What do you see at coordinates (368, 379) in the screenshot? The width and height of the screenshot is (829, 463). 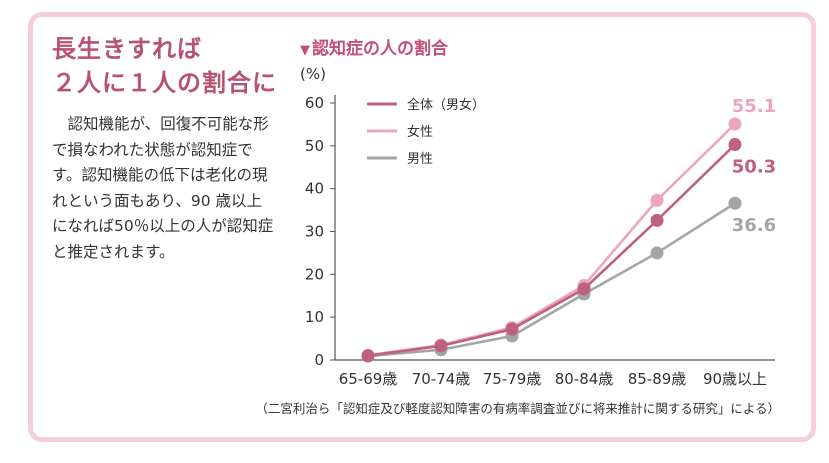 I see `x-tick-label: 65-69歳` at bounding box center [368, 379].